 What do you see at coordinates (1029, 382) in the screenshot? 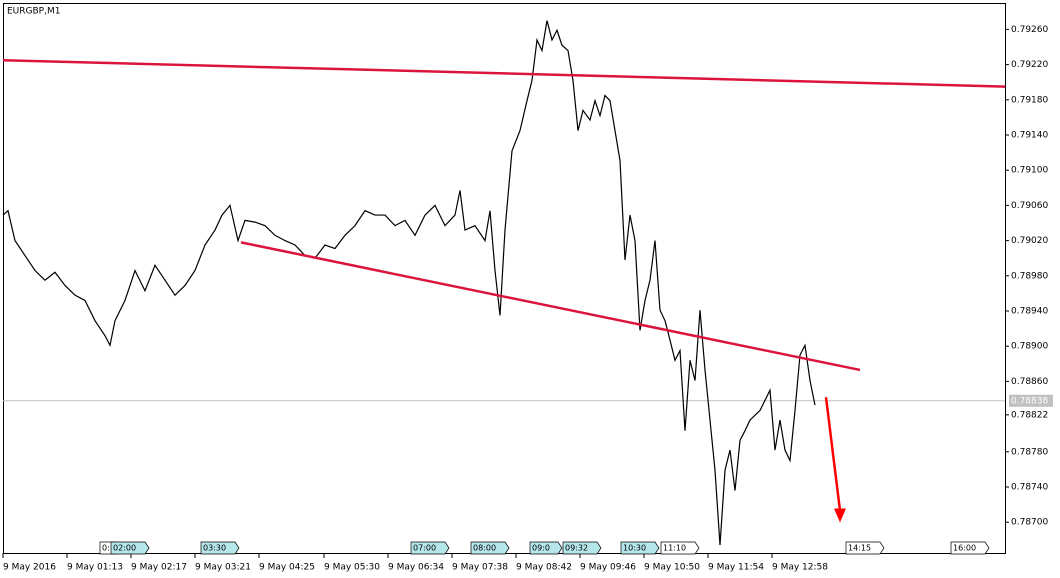
I see `y-tick-label: 0.78860` at bounding box center [1029, 382].